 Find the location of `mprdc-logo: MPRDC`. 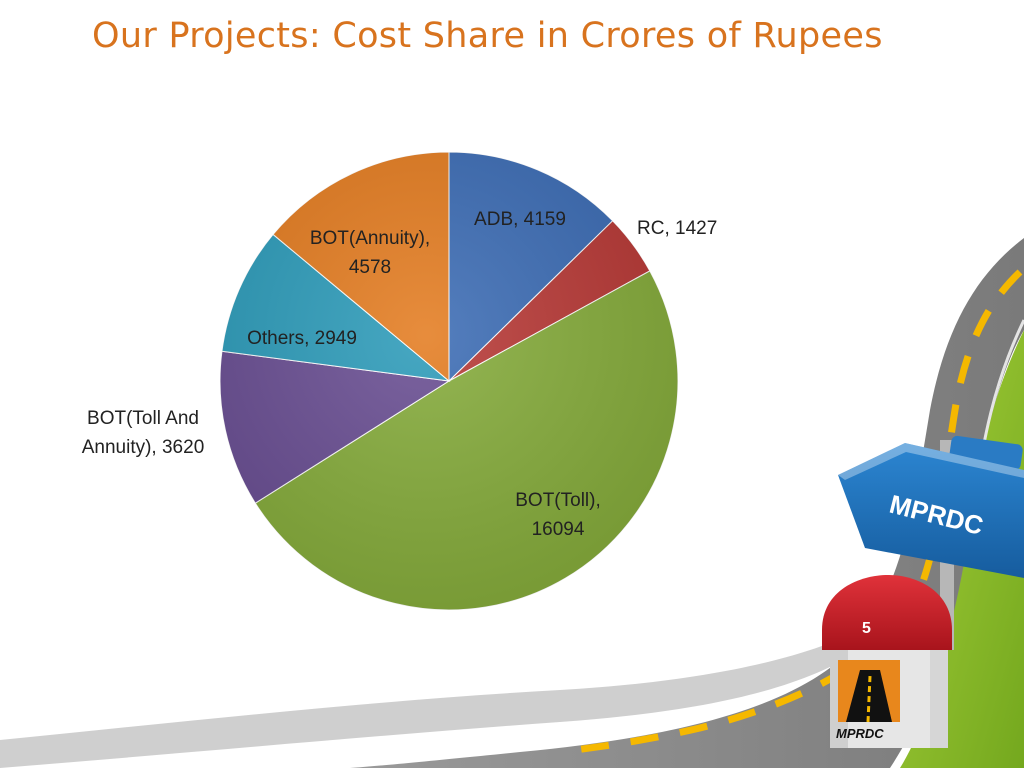

mprdc-logo: MPRDC is located at coordinates (868, 700).